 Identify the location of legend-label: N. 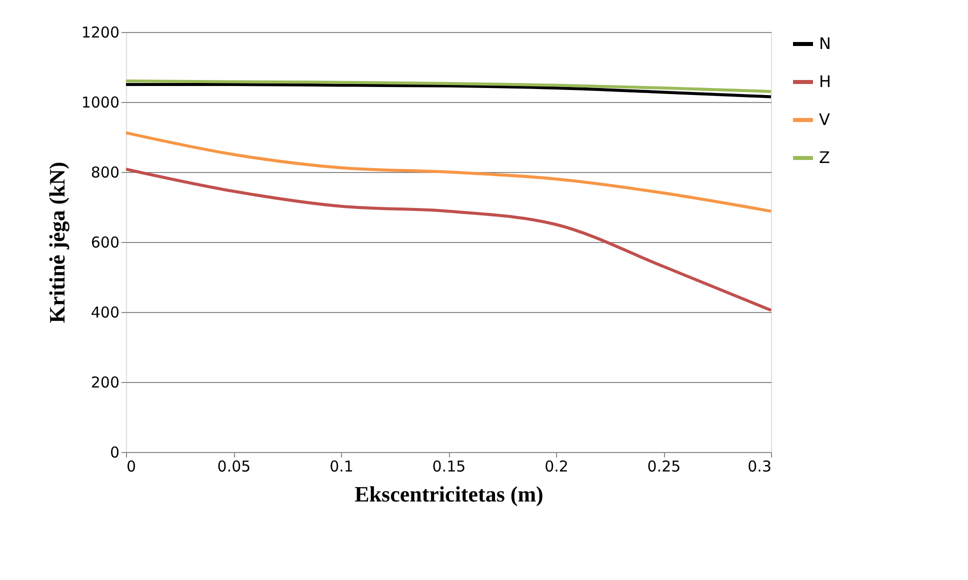
(825, 43).